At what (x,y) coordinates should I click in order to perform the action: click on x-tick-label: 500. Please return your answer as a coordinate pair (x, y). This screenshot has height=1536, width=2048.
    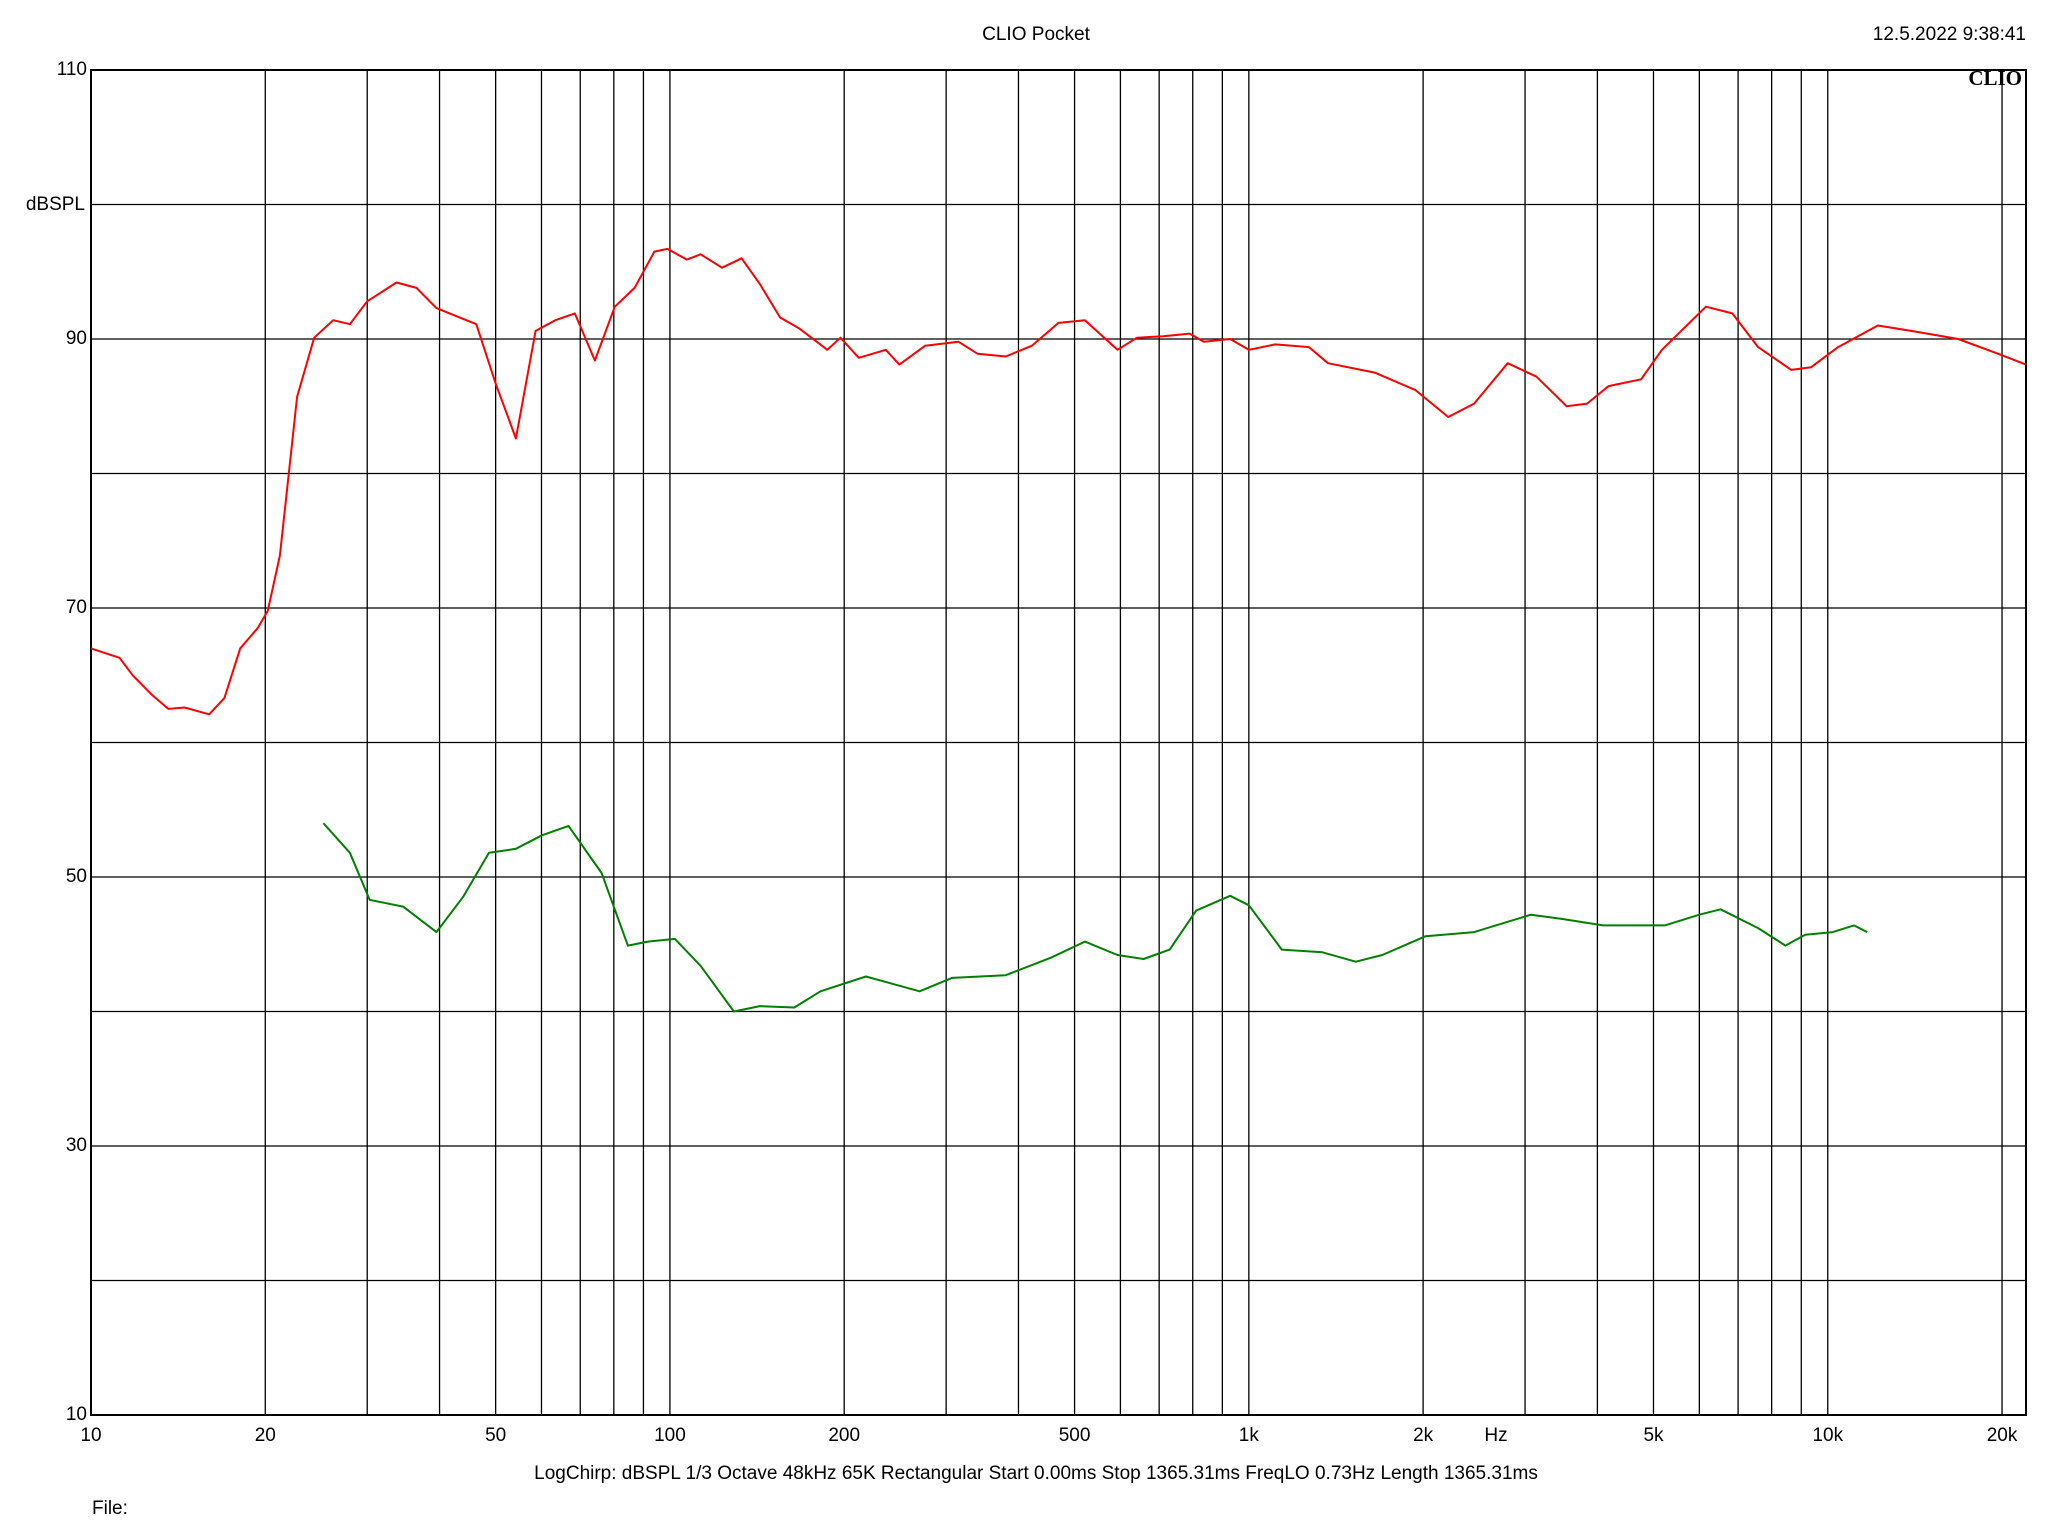
    Looking at the image, I should click on (1075, 1435).